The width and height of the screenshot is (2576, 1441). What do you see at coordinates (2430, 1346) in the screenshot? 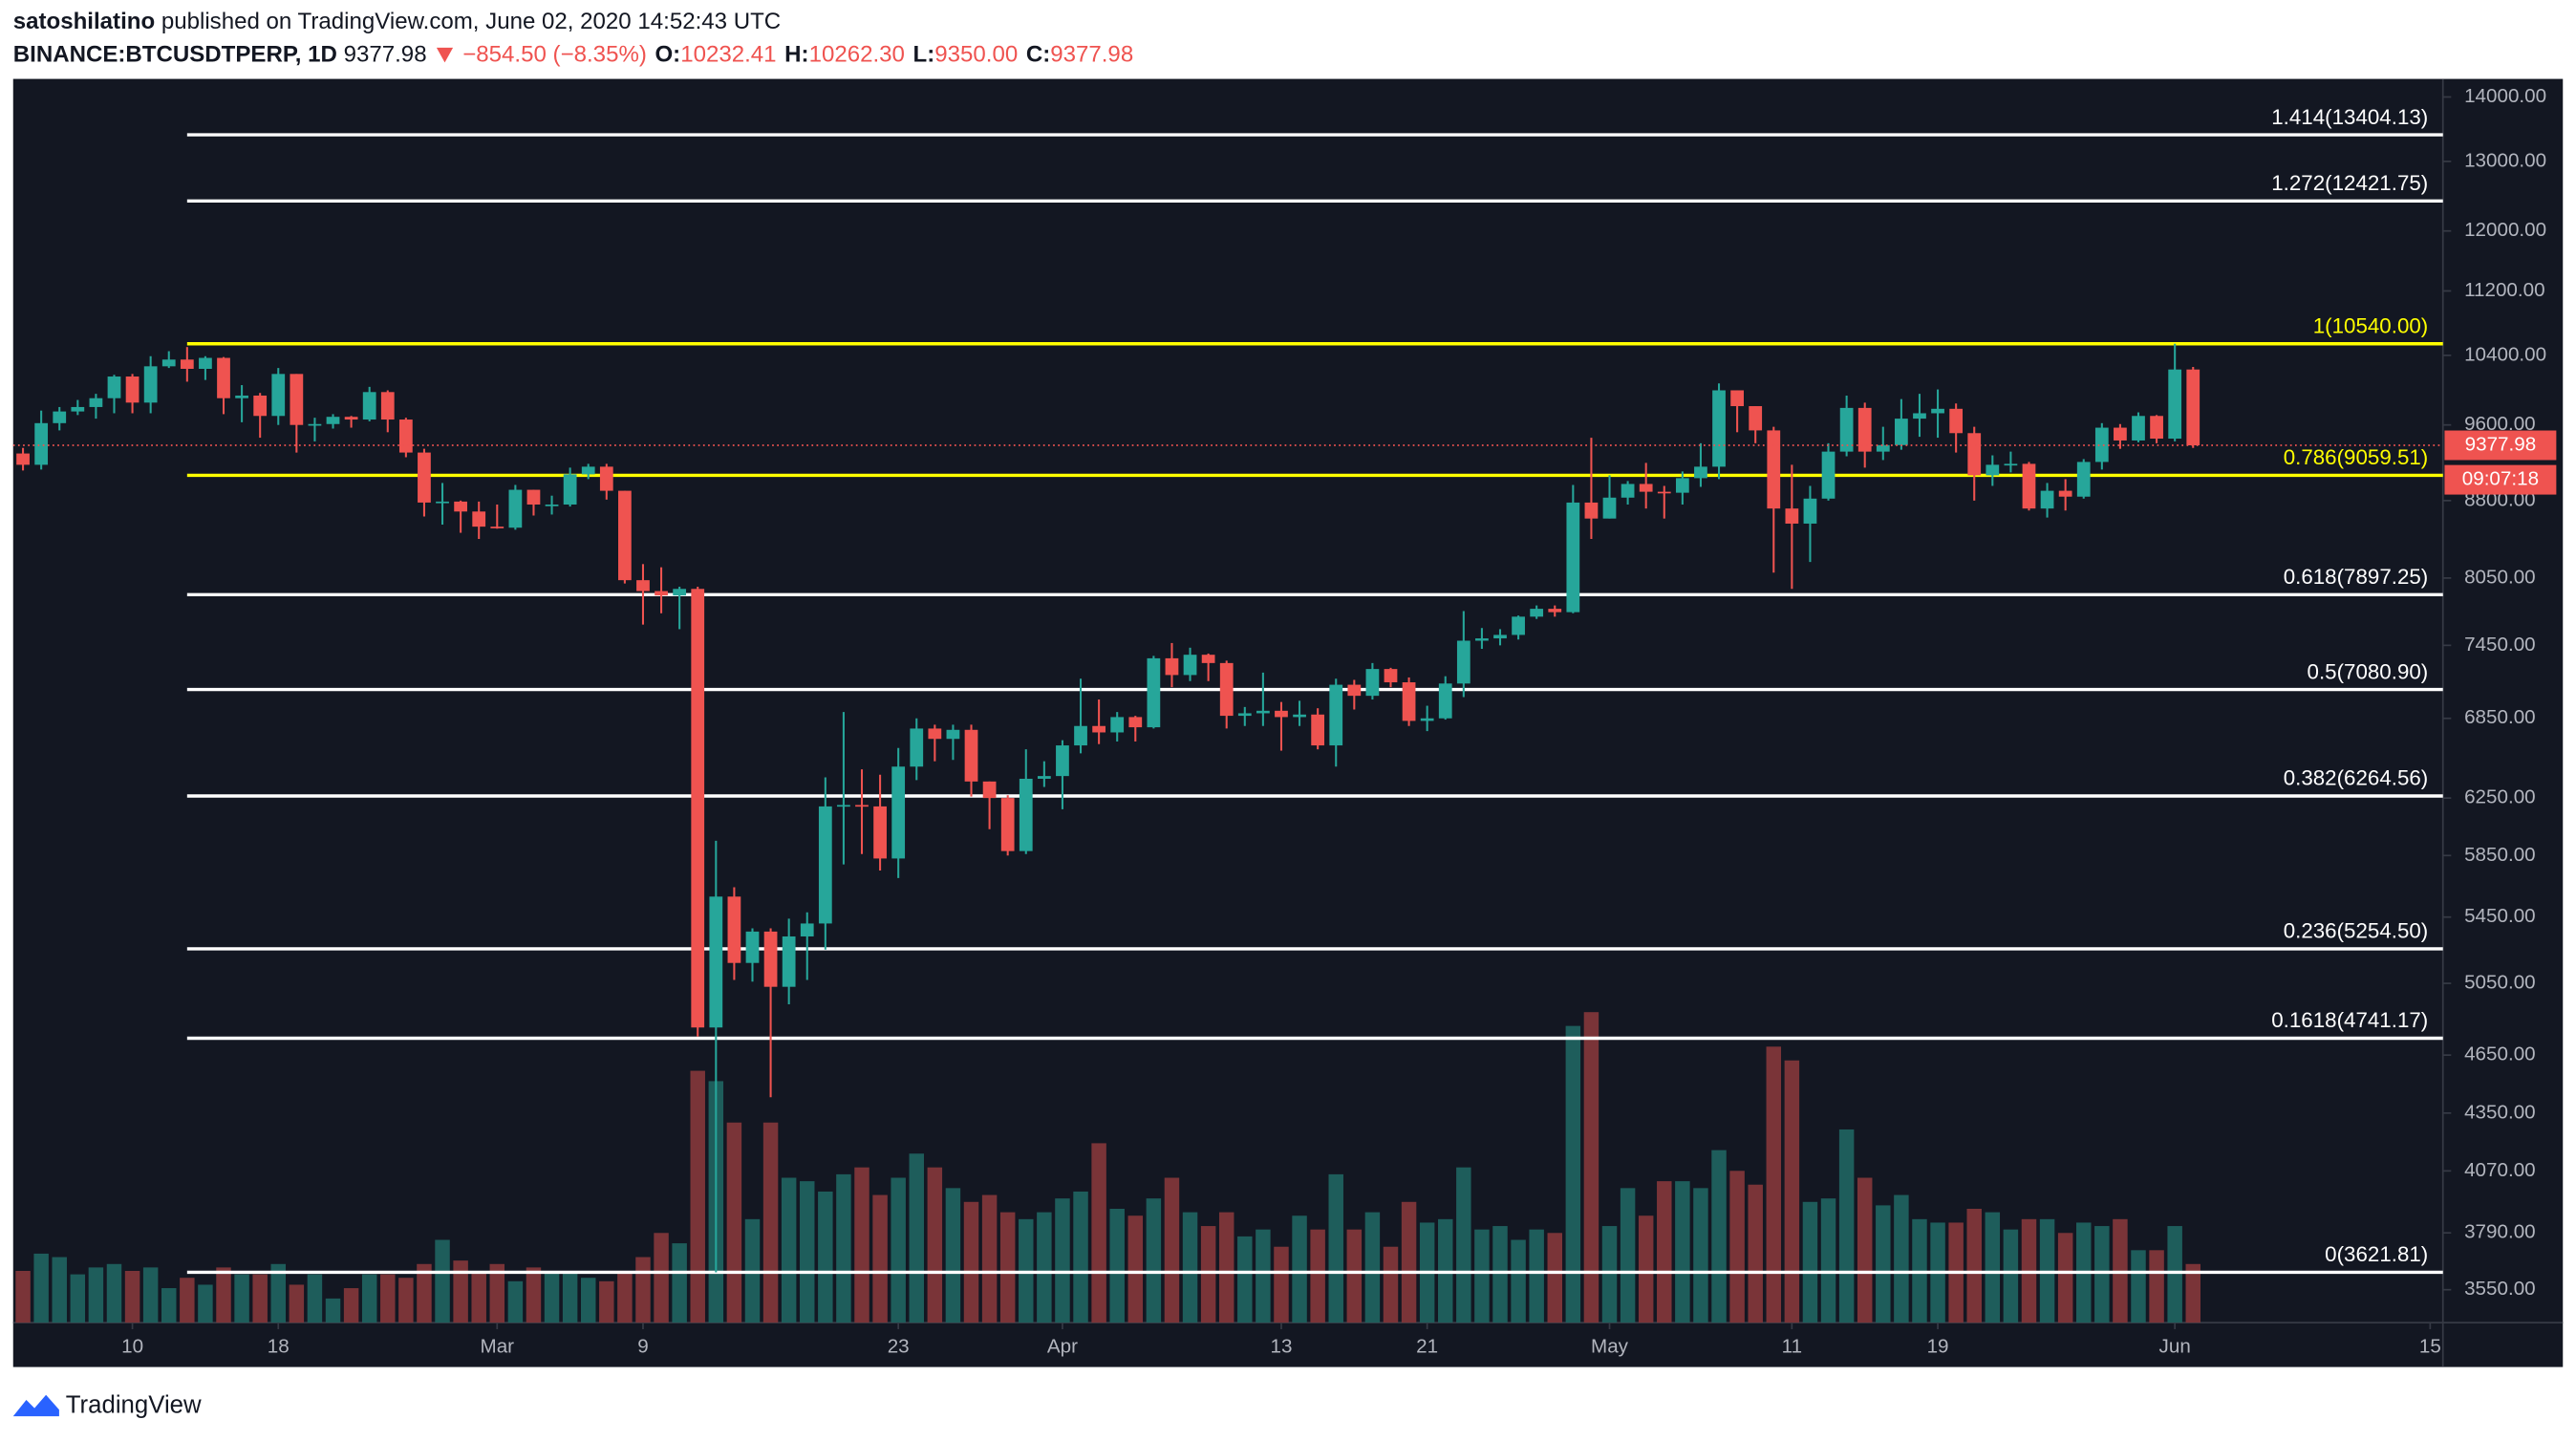
I see `x-tick-label: 15` at bounding box center [2430, 1346].